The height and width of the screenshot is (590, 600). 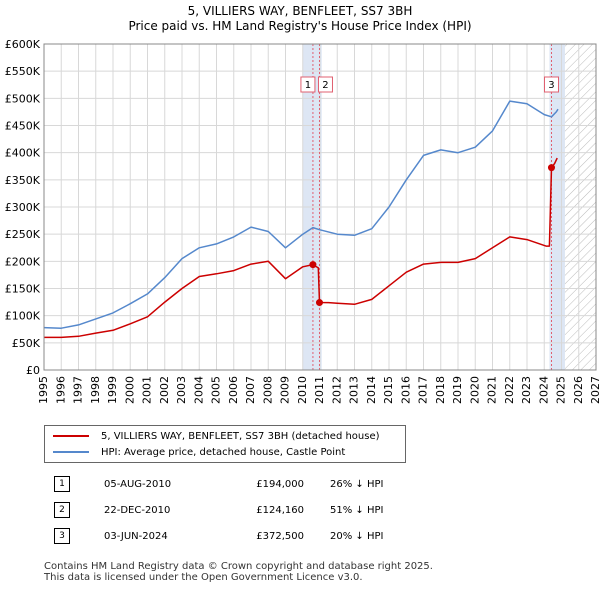 What do you see at coordinates (388, 390) in the screenshot?
I see `x-tick-label: 2015` at bounding box center [388, 390].